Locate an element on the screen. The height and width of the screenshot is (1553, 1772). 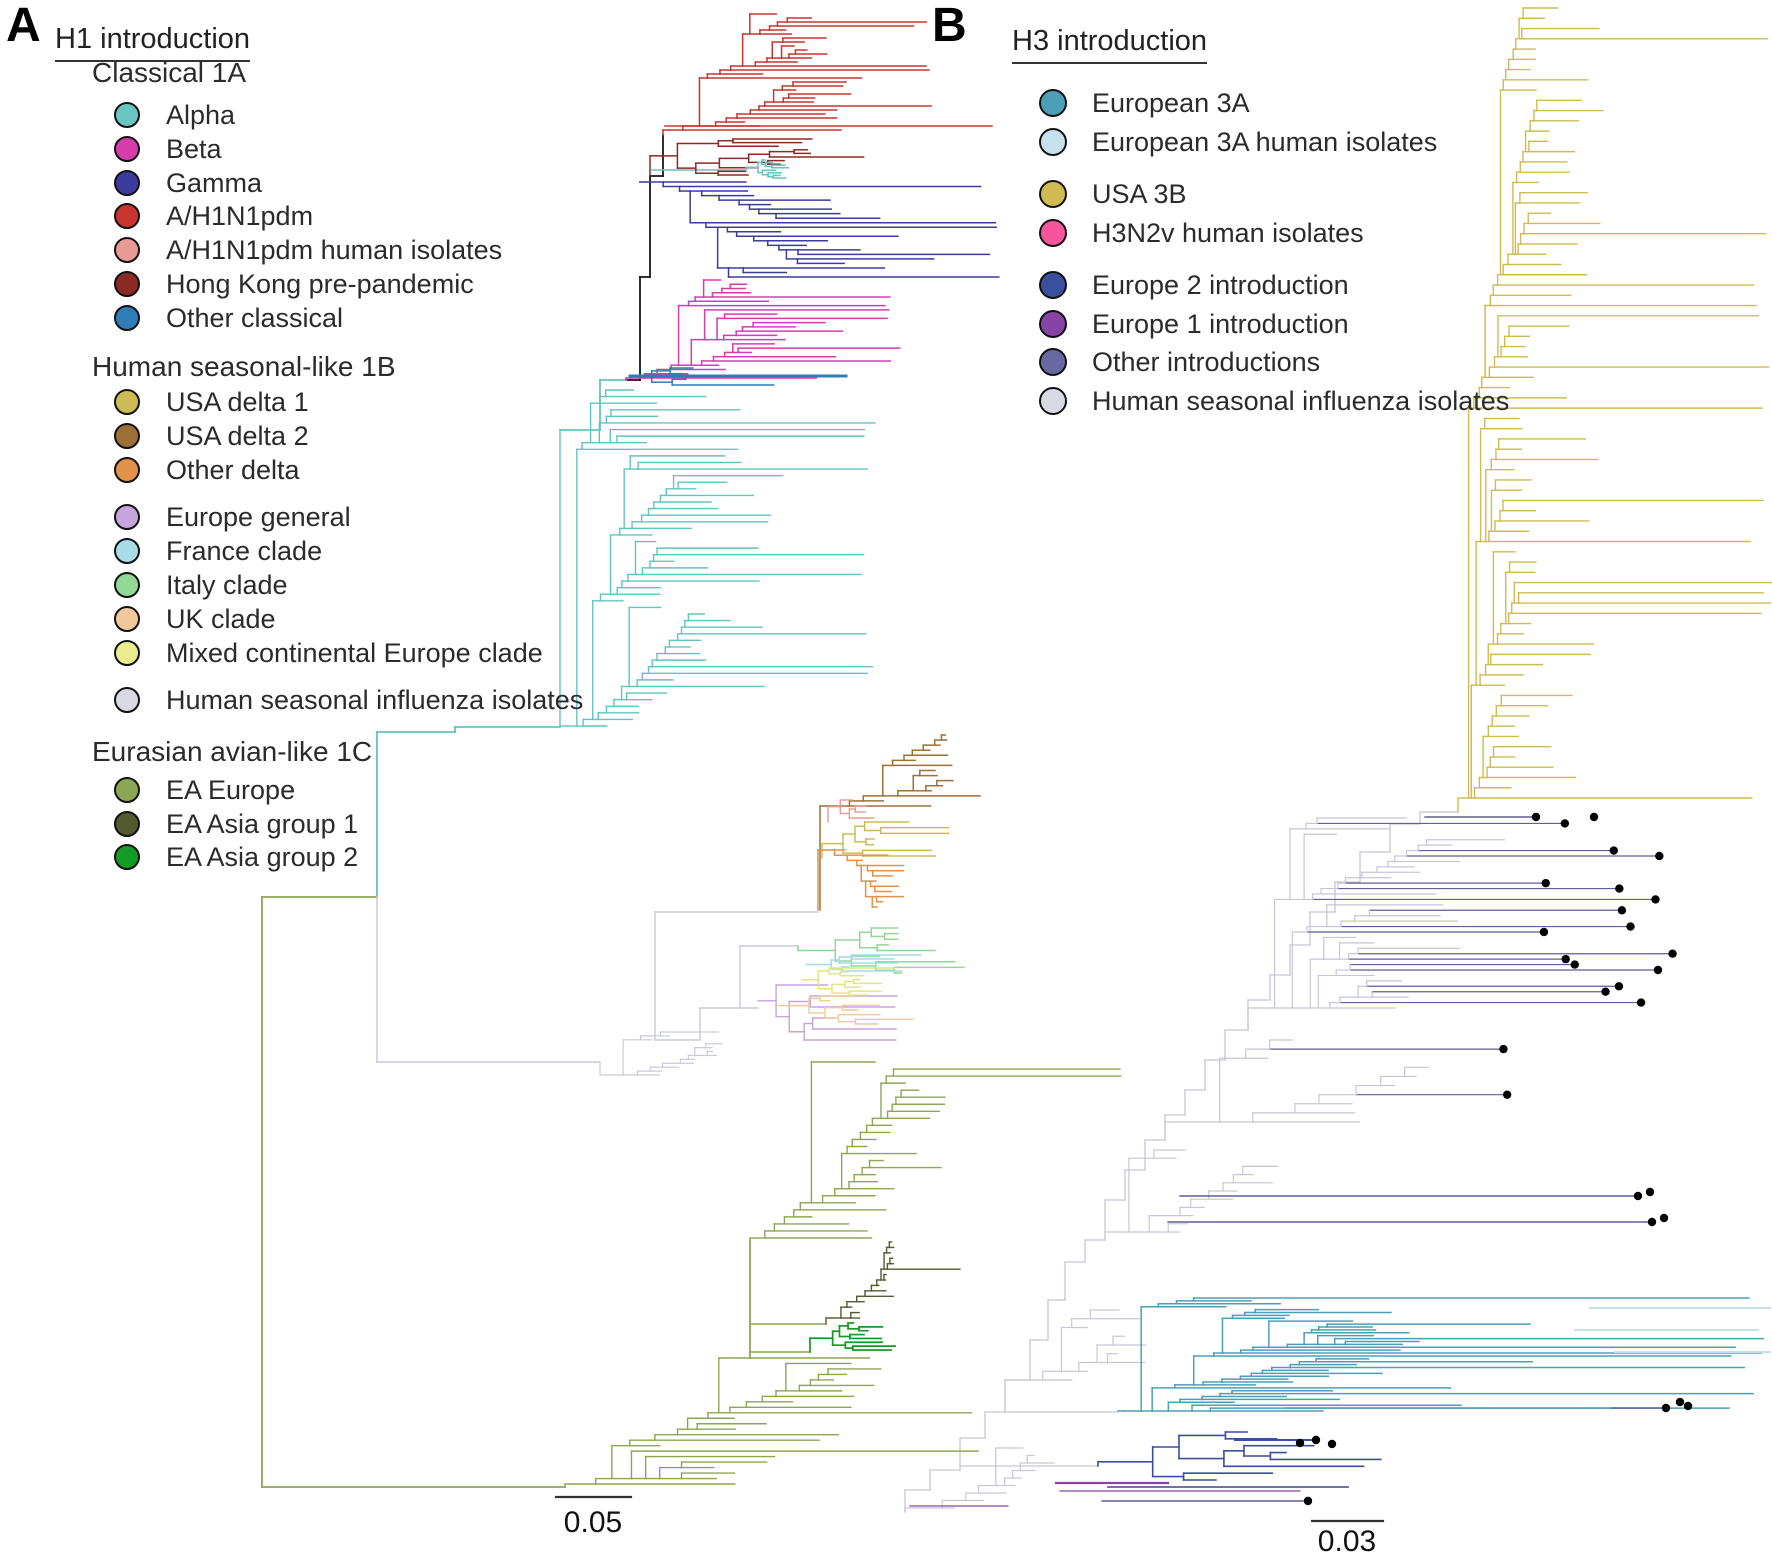
panel-a-title: H1 introduction is located at coordinates (153, 42).